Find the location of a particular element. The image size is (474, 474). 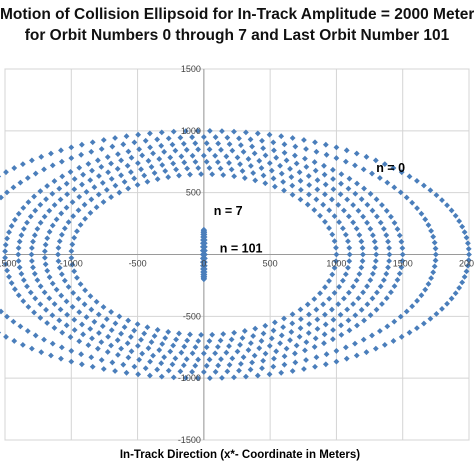

x-tick-label: 500 is located at coordinates (270, 264).